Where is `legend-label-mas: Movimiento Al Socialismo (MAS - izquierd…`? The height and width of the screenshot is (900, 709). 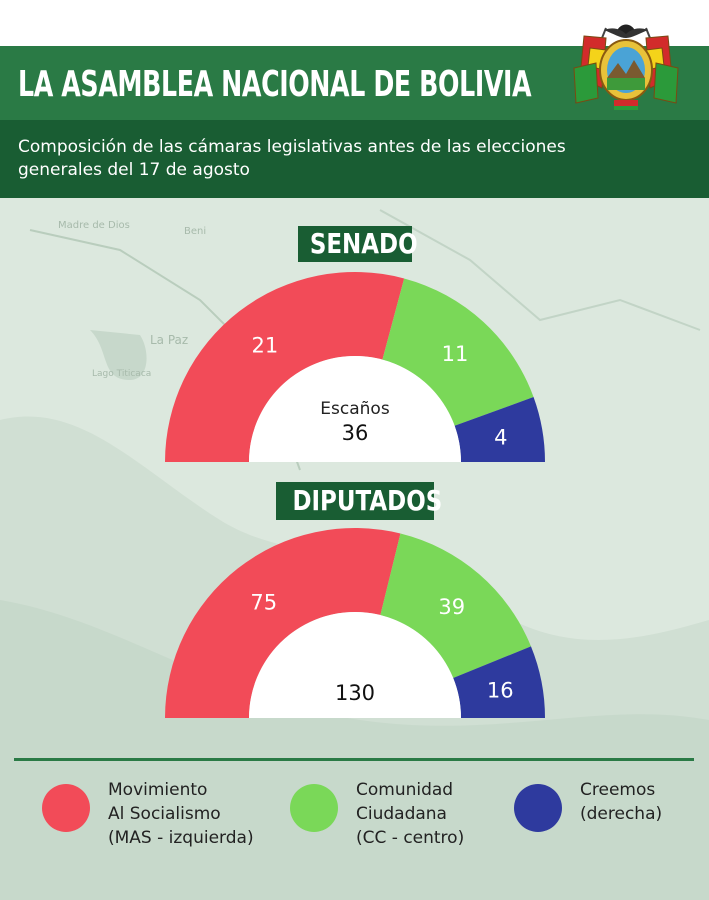
legend-label-mas: Movimiento Al Socialismo (MAS - izquierd… is located at coordinates (181, 814).